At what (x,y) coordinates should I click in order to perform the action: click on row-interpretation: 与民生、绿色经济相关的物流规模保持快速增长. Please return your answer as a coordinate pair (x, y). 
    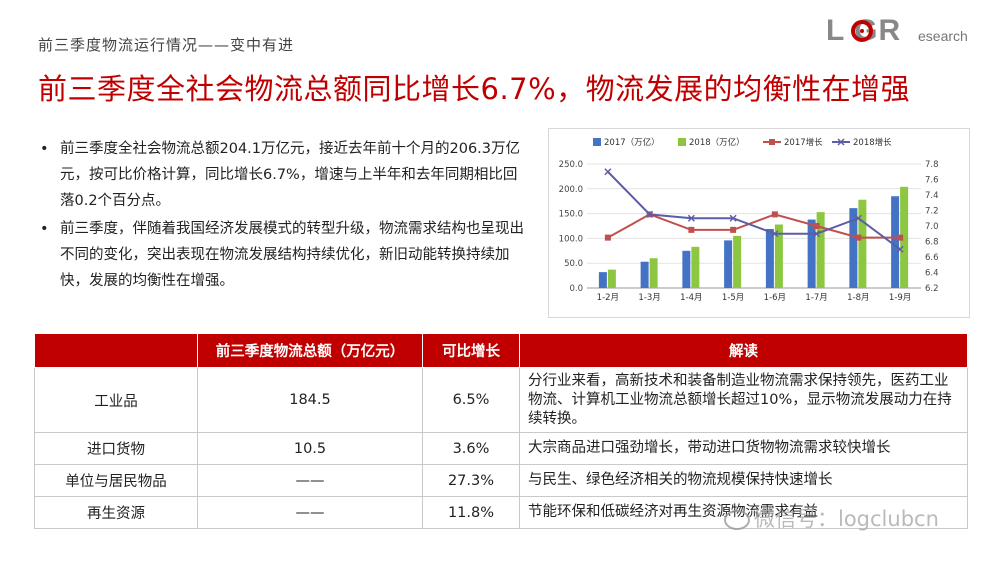
    Looking at the image, I should click on (743, 480).